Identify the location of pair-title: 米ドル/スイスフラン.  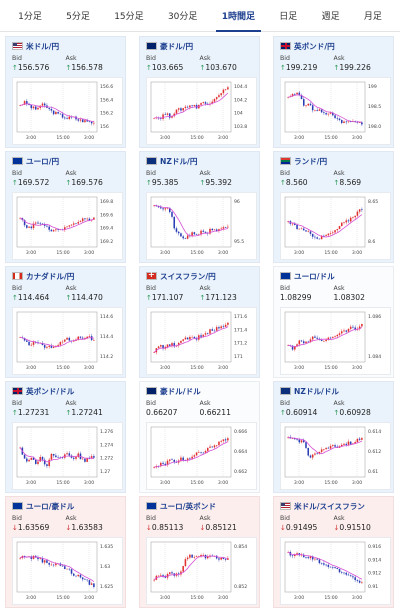
(333, 506).